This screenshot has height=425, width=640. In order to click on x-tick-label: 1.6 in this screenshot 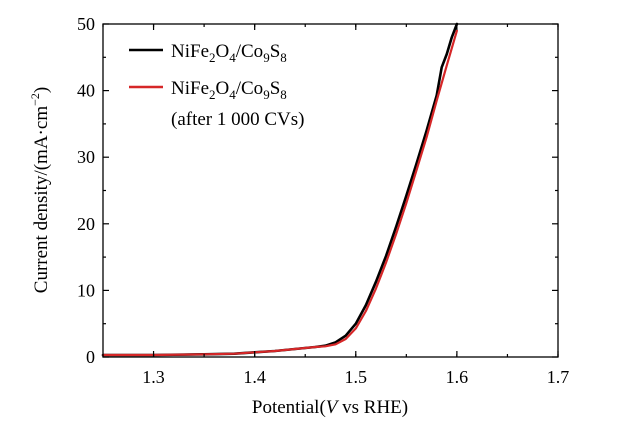, I will do `click(457, 377)`.